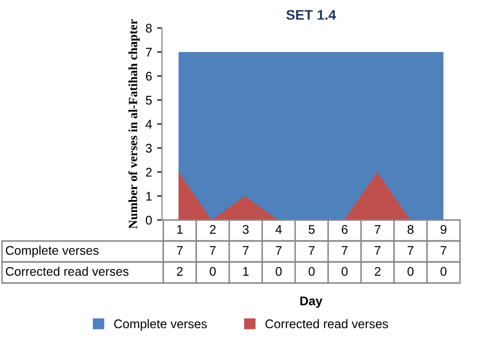 The width and height of the screenshot is (482, 342). What do you see at coordinates (149, 124) in the screenshot?
I see `y-tick-label: 4` at bounding box center [149, 124].